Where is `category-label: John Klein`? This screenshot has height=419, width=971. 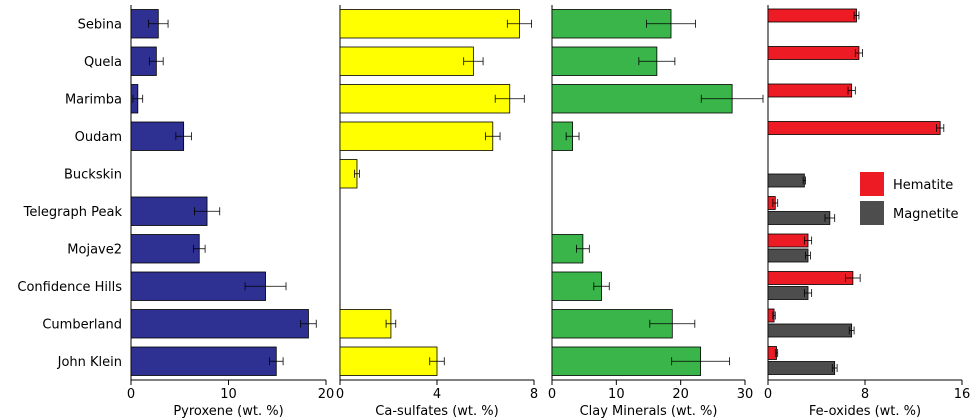
category-label: John Klein is located at coordinates (89, 362).